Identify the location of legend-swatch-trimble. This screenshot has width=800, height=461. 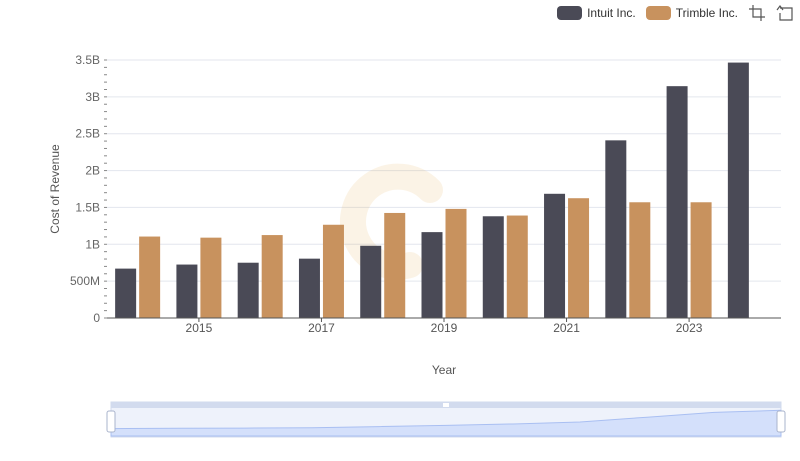
(658, 13).